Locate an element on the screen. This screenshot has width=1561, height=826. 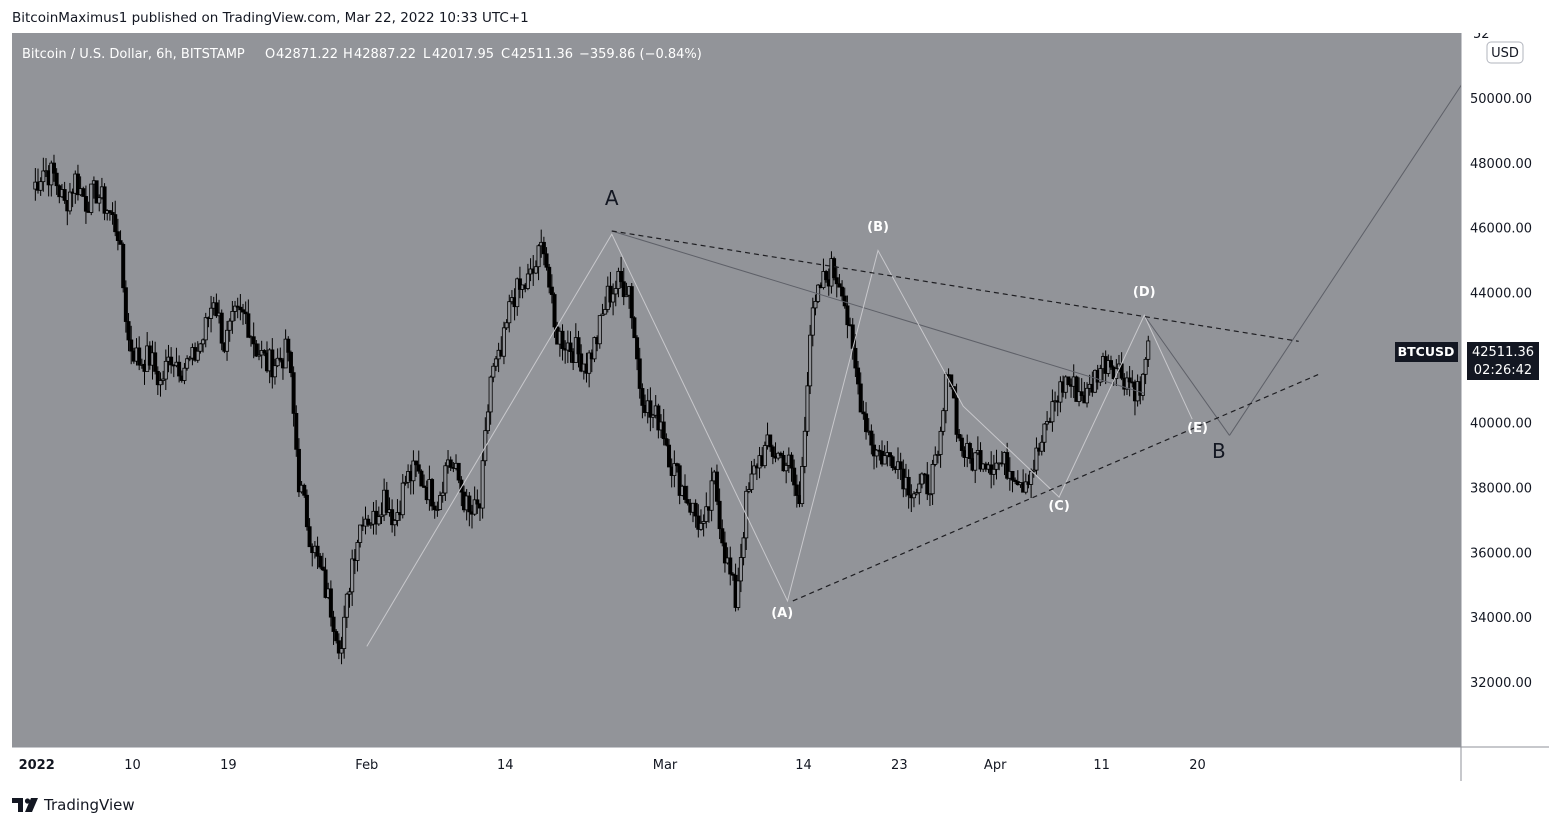
tradingview-logo: TradingView is located at coordinates (73, 805).